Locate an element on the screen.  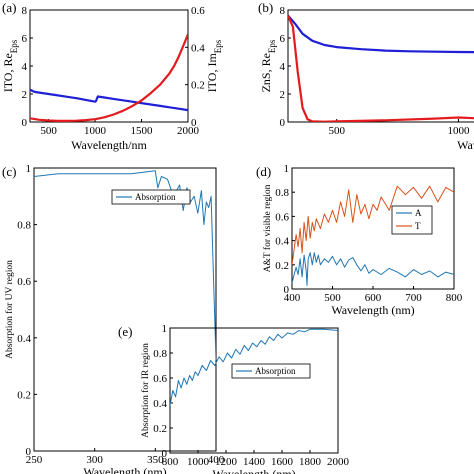
x-tick-label: 700 is located at coordinates (413, 298).